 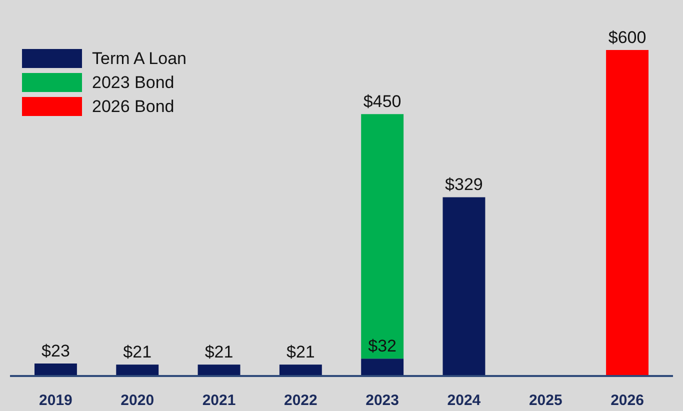 What do you see at coordinates (137, 400) in the screenshot?
I see `x-tick-label: 2020` at bounding box center [137, 400].